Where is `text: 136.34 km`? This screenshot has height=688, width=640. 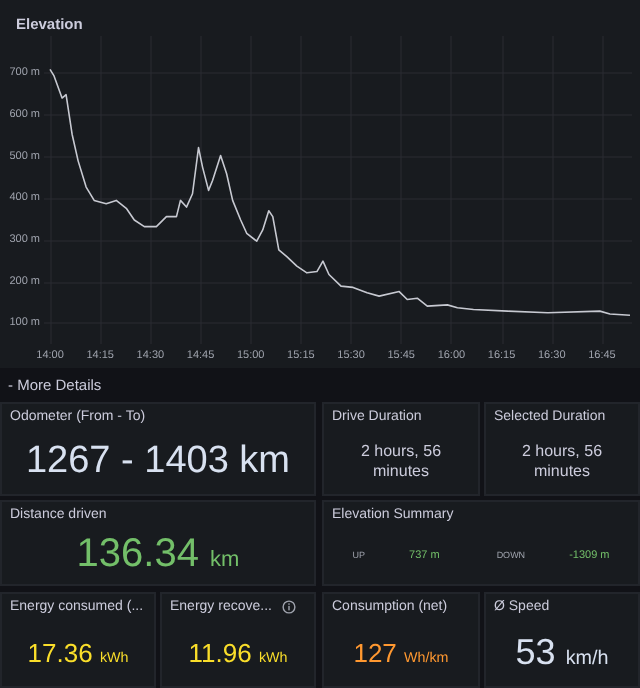 text: 136.34 km is located at coordinates (158, 554).